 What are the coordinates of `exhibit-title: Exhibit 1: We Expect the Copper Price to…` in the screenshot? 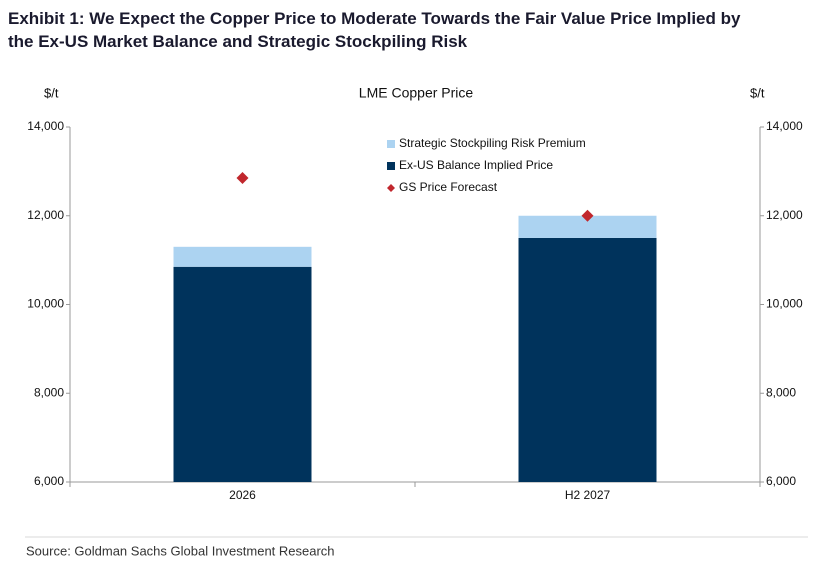 It's located at (374, 30).